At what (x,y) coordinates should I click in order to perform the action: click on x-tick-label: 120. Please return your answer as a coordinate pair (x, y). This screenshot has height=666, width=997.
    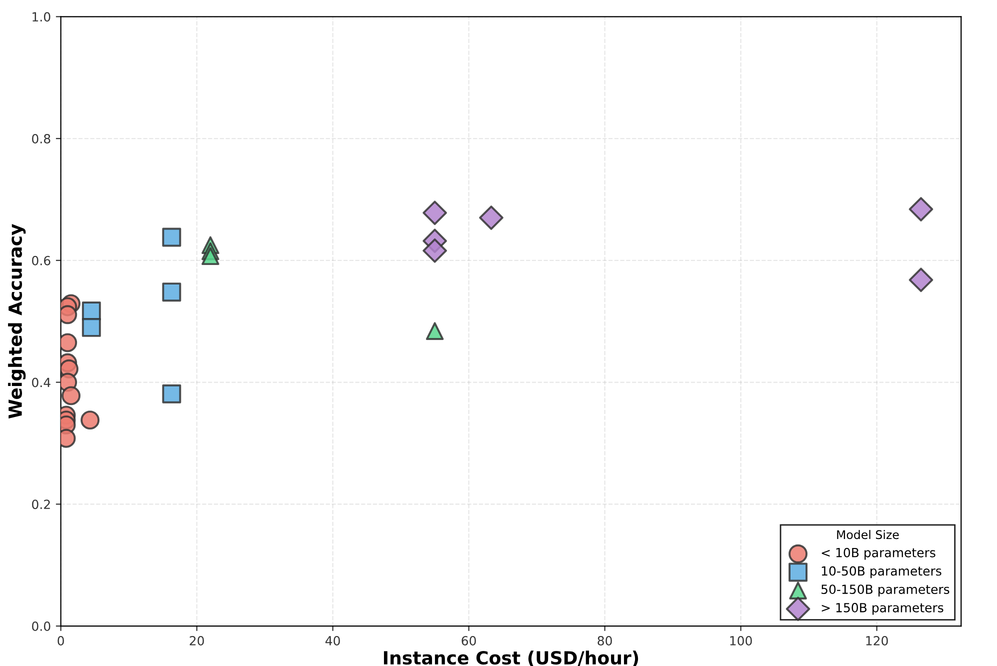
    Looking at the image, I should click on (877, 641).